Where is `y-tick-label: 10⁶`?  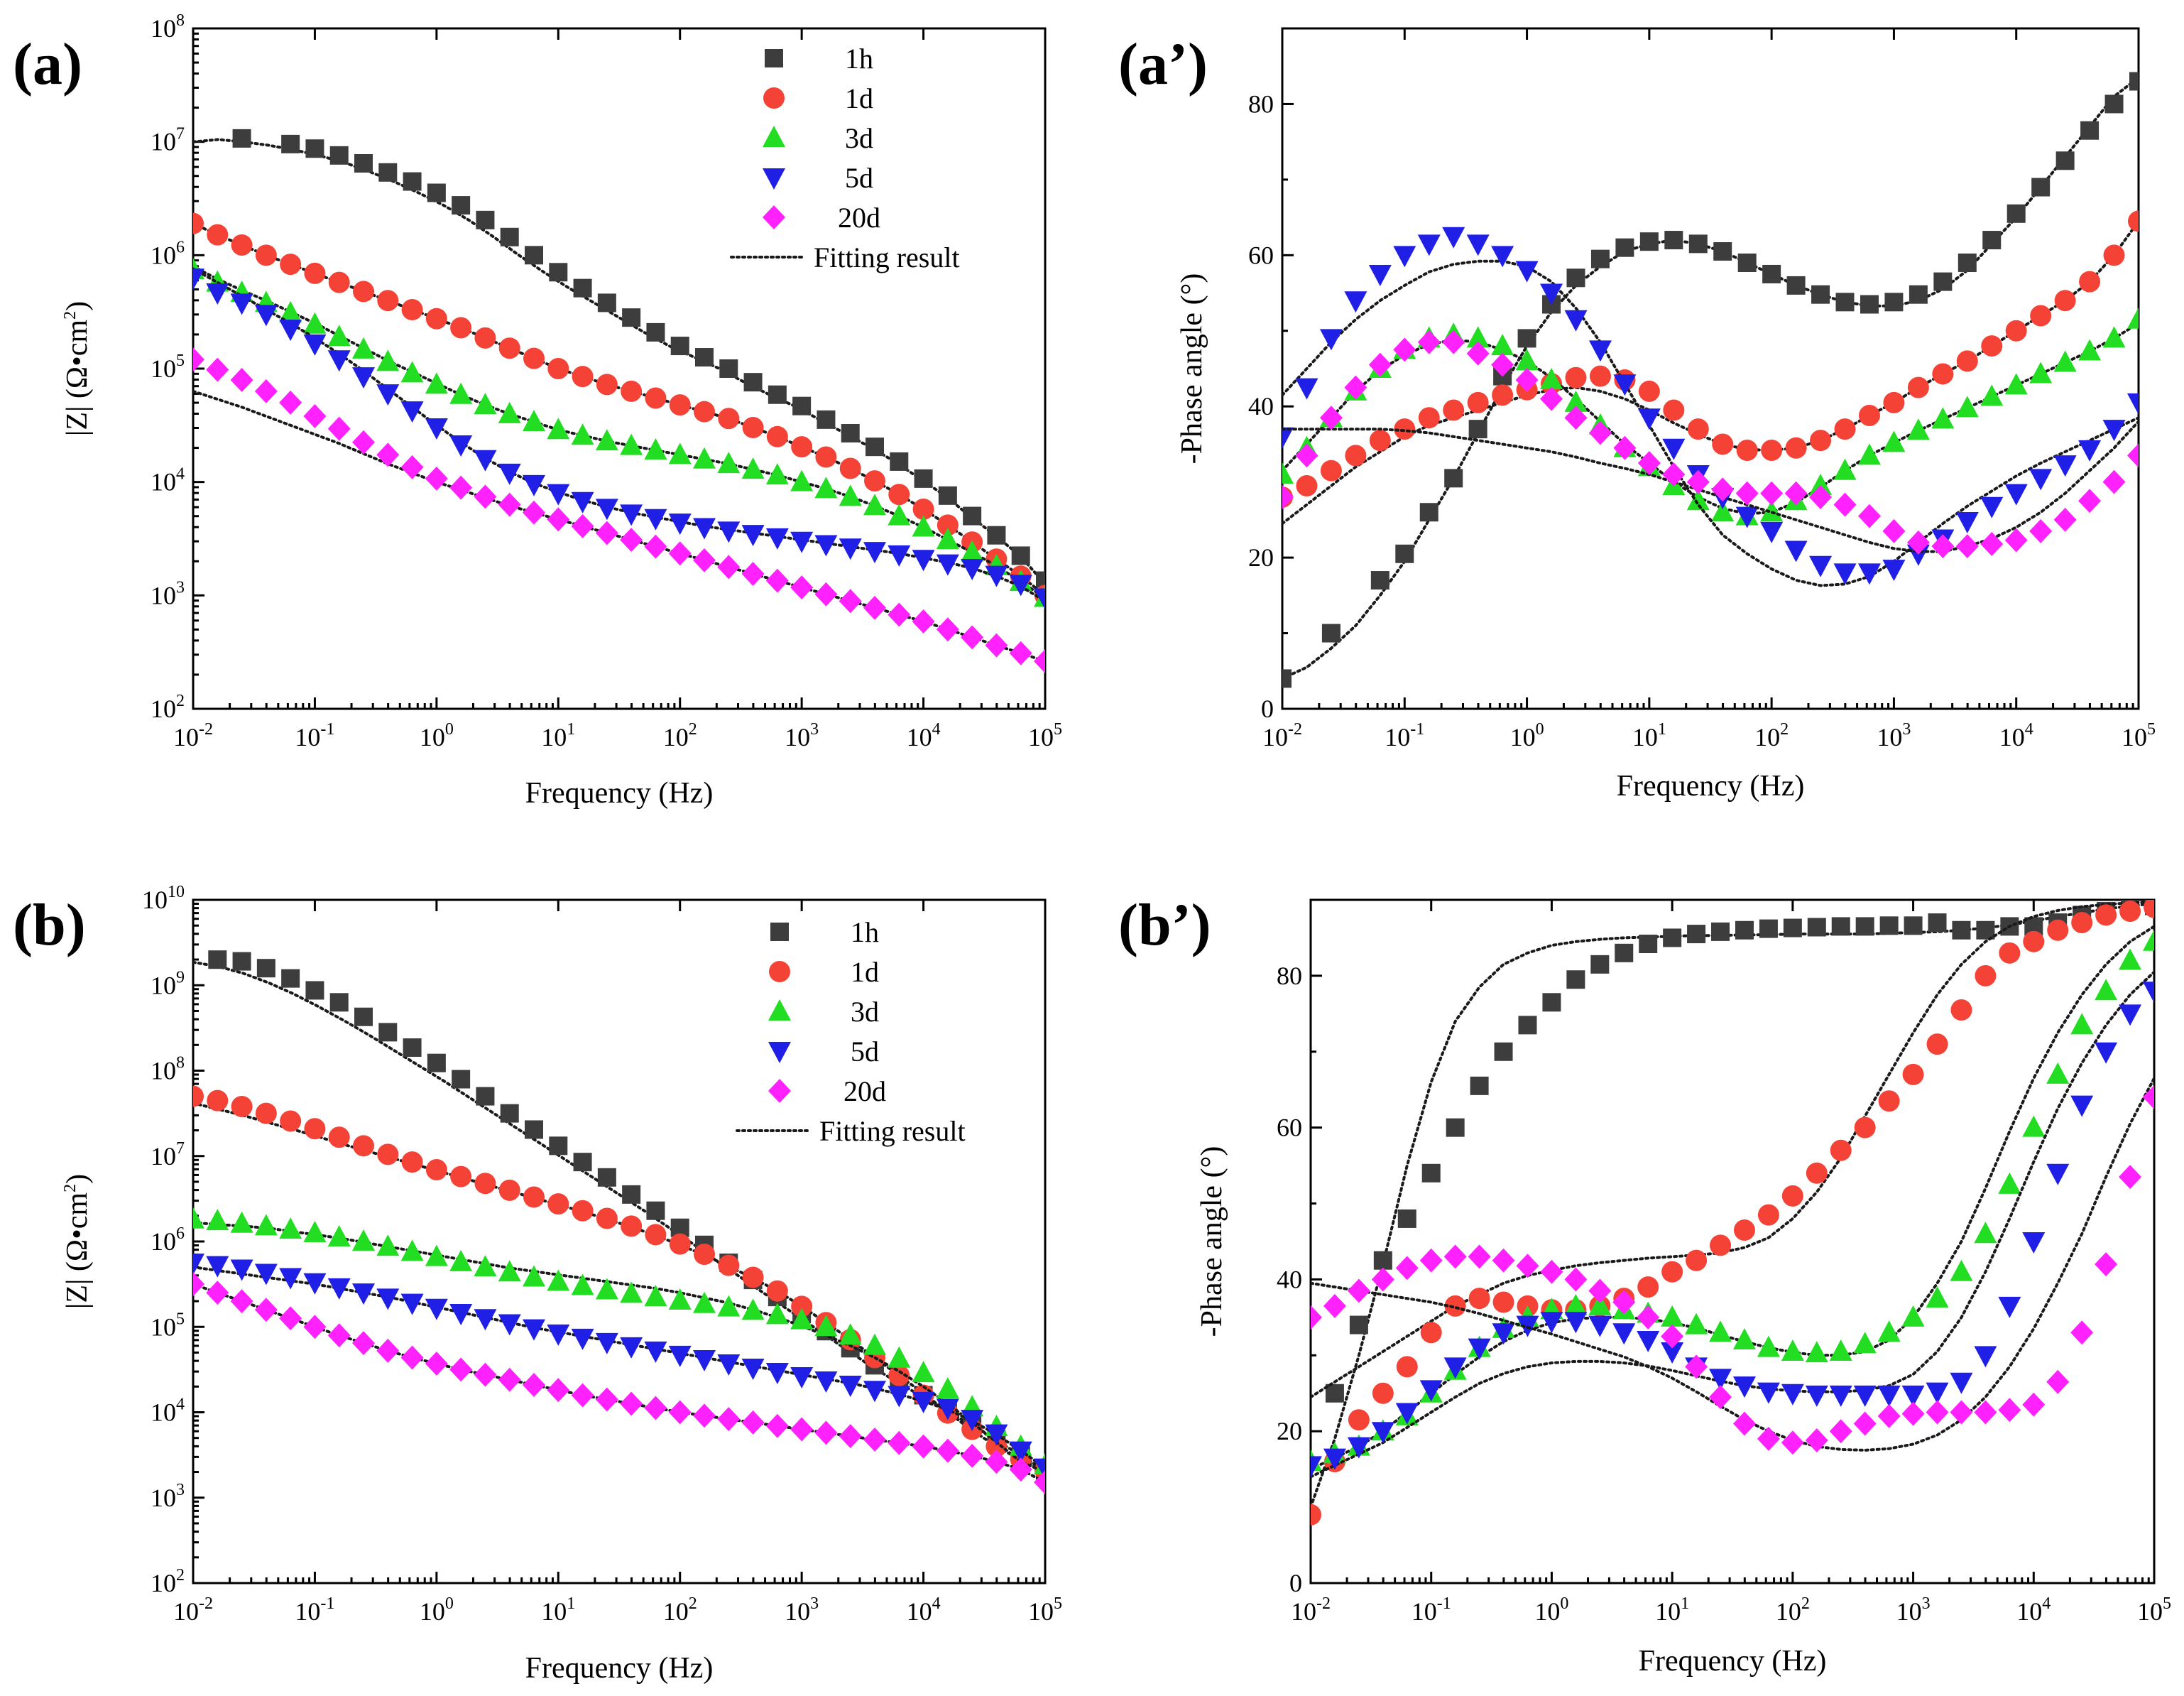
y-tick-label: 10⁶ is located at coordinates (168, 1240).